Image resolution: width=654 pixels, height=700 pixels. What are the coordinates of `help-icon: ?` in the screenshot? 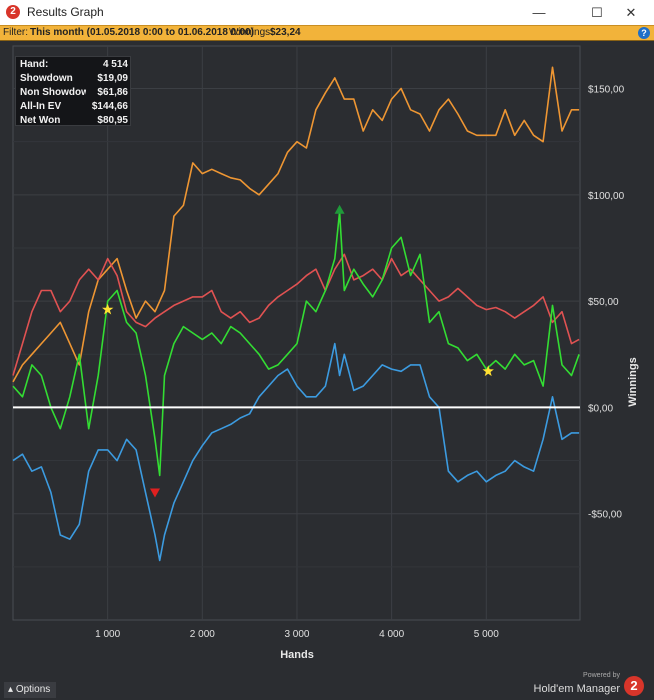 It's located at (644, 33).